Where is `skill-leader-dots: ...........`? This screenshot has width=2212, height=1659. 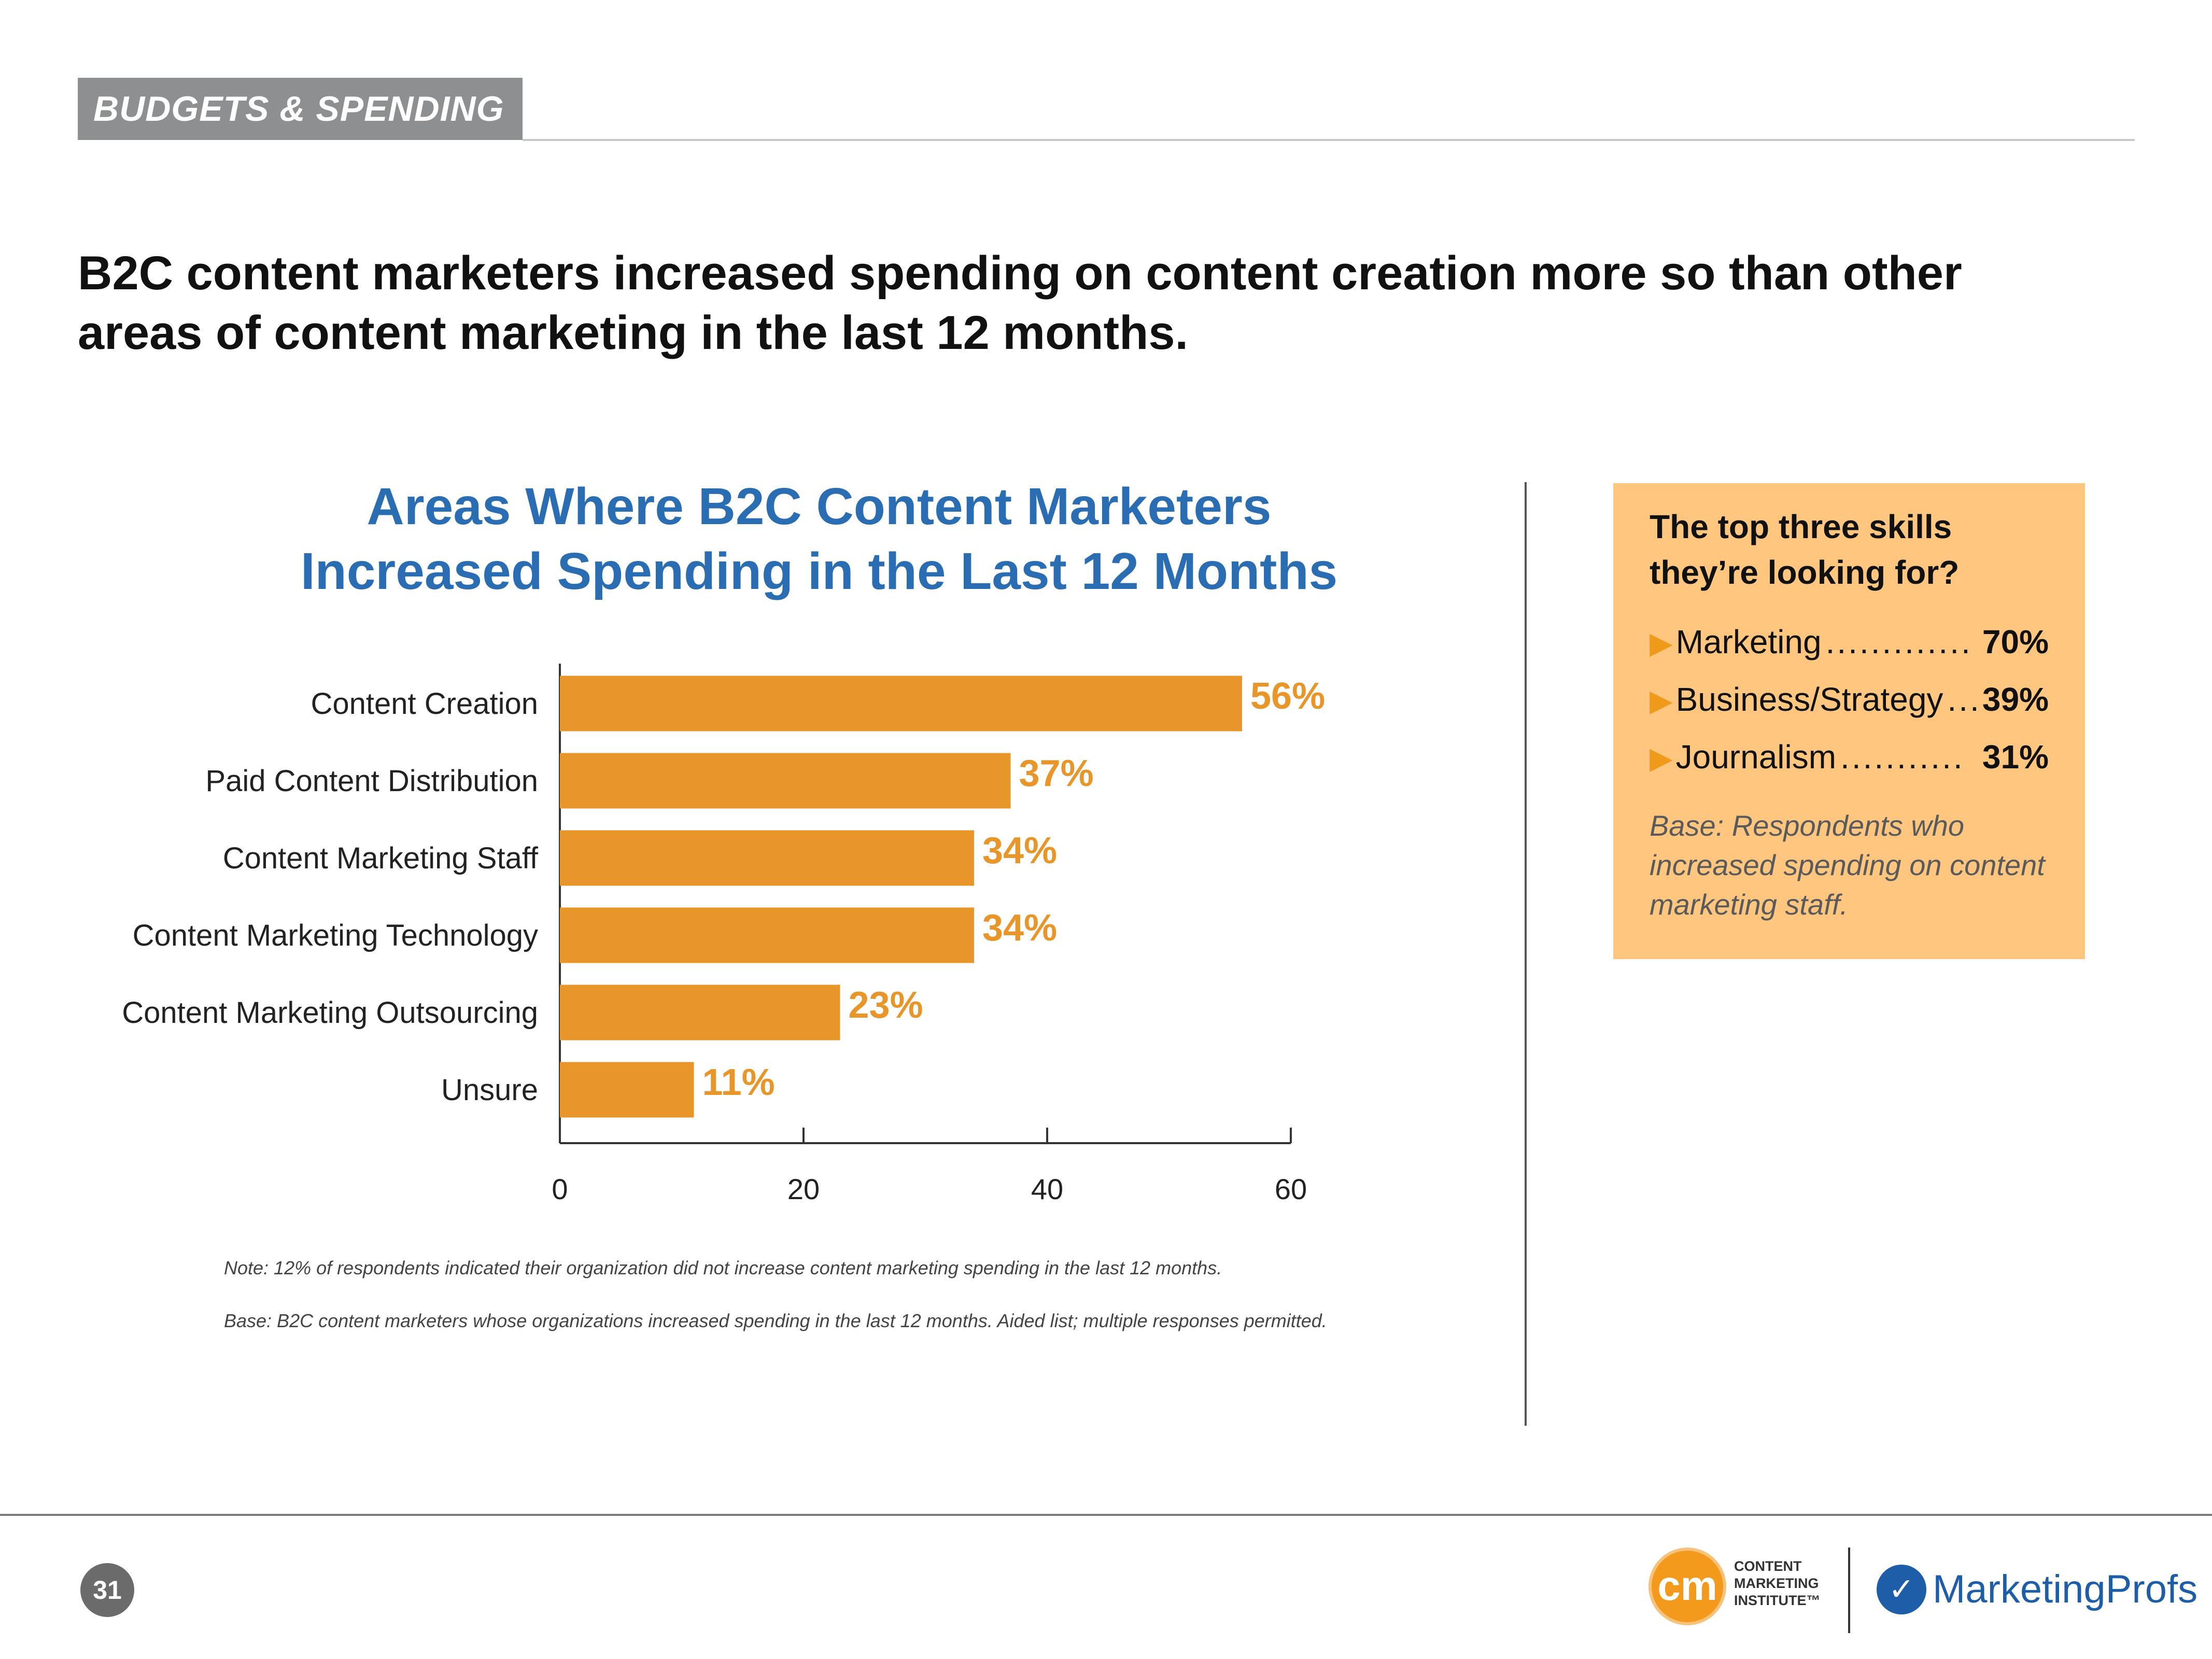 skill-leader-dots: ........... is located at coordinates (1902, 757).